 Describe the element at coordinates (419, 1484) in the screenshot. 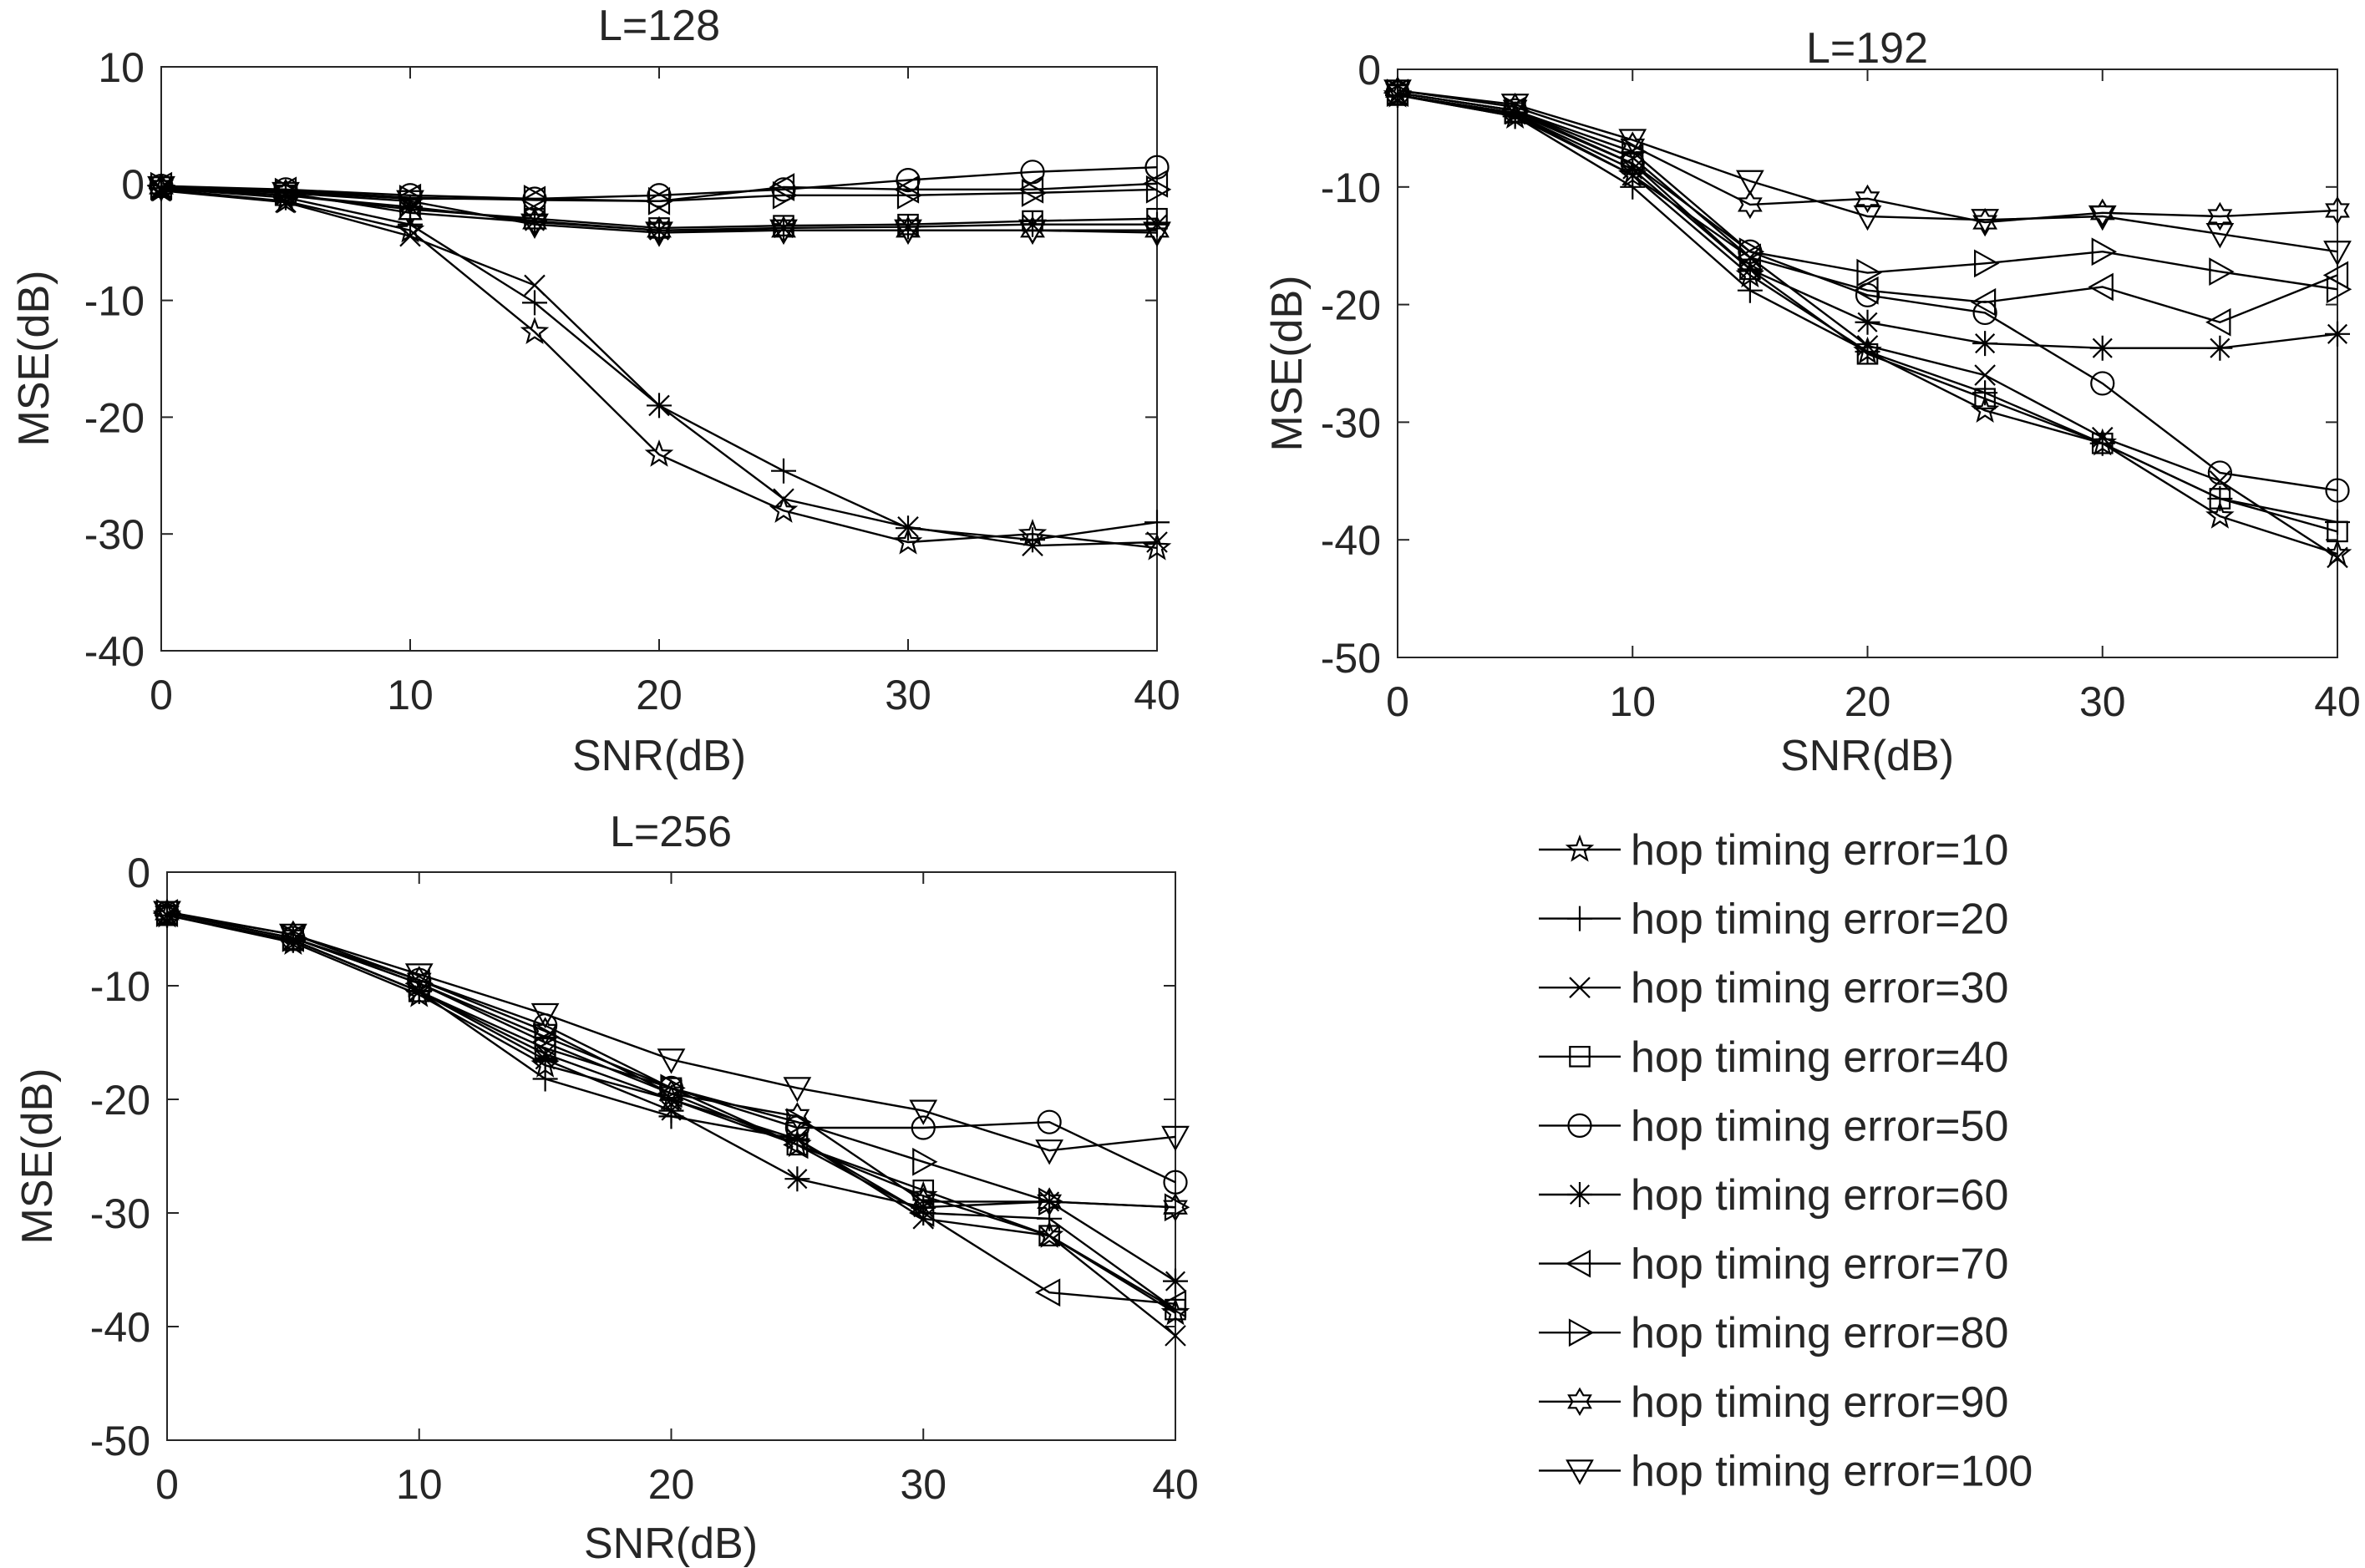

I see `x-tick-label: 10` at that location.